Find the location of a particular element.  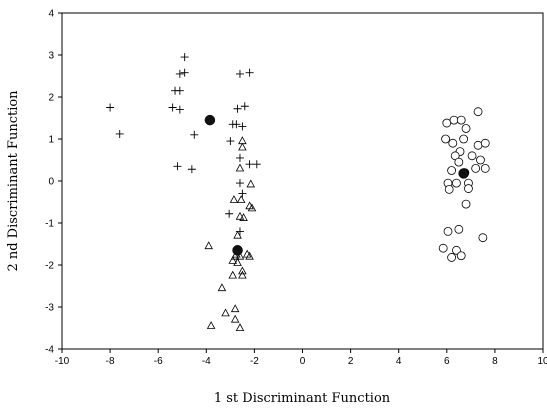

y-tick: 1 is located at coordinates (55, 140).